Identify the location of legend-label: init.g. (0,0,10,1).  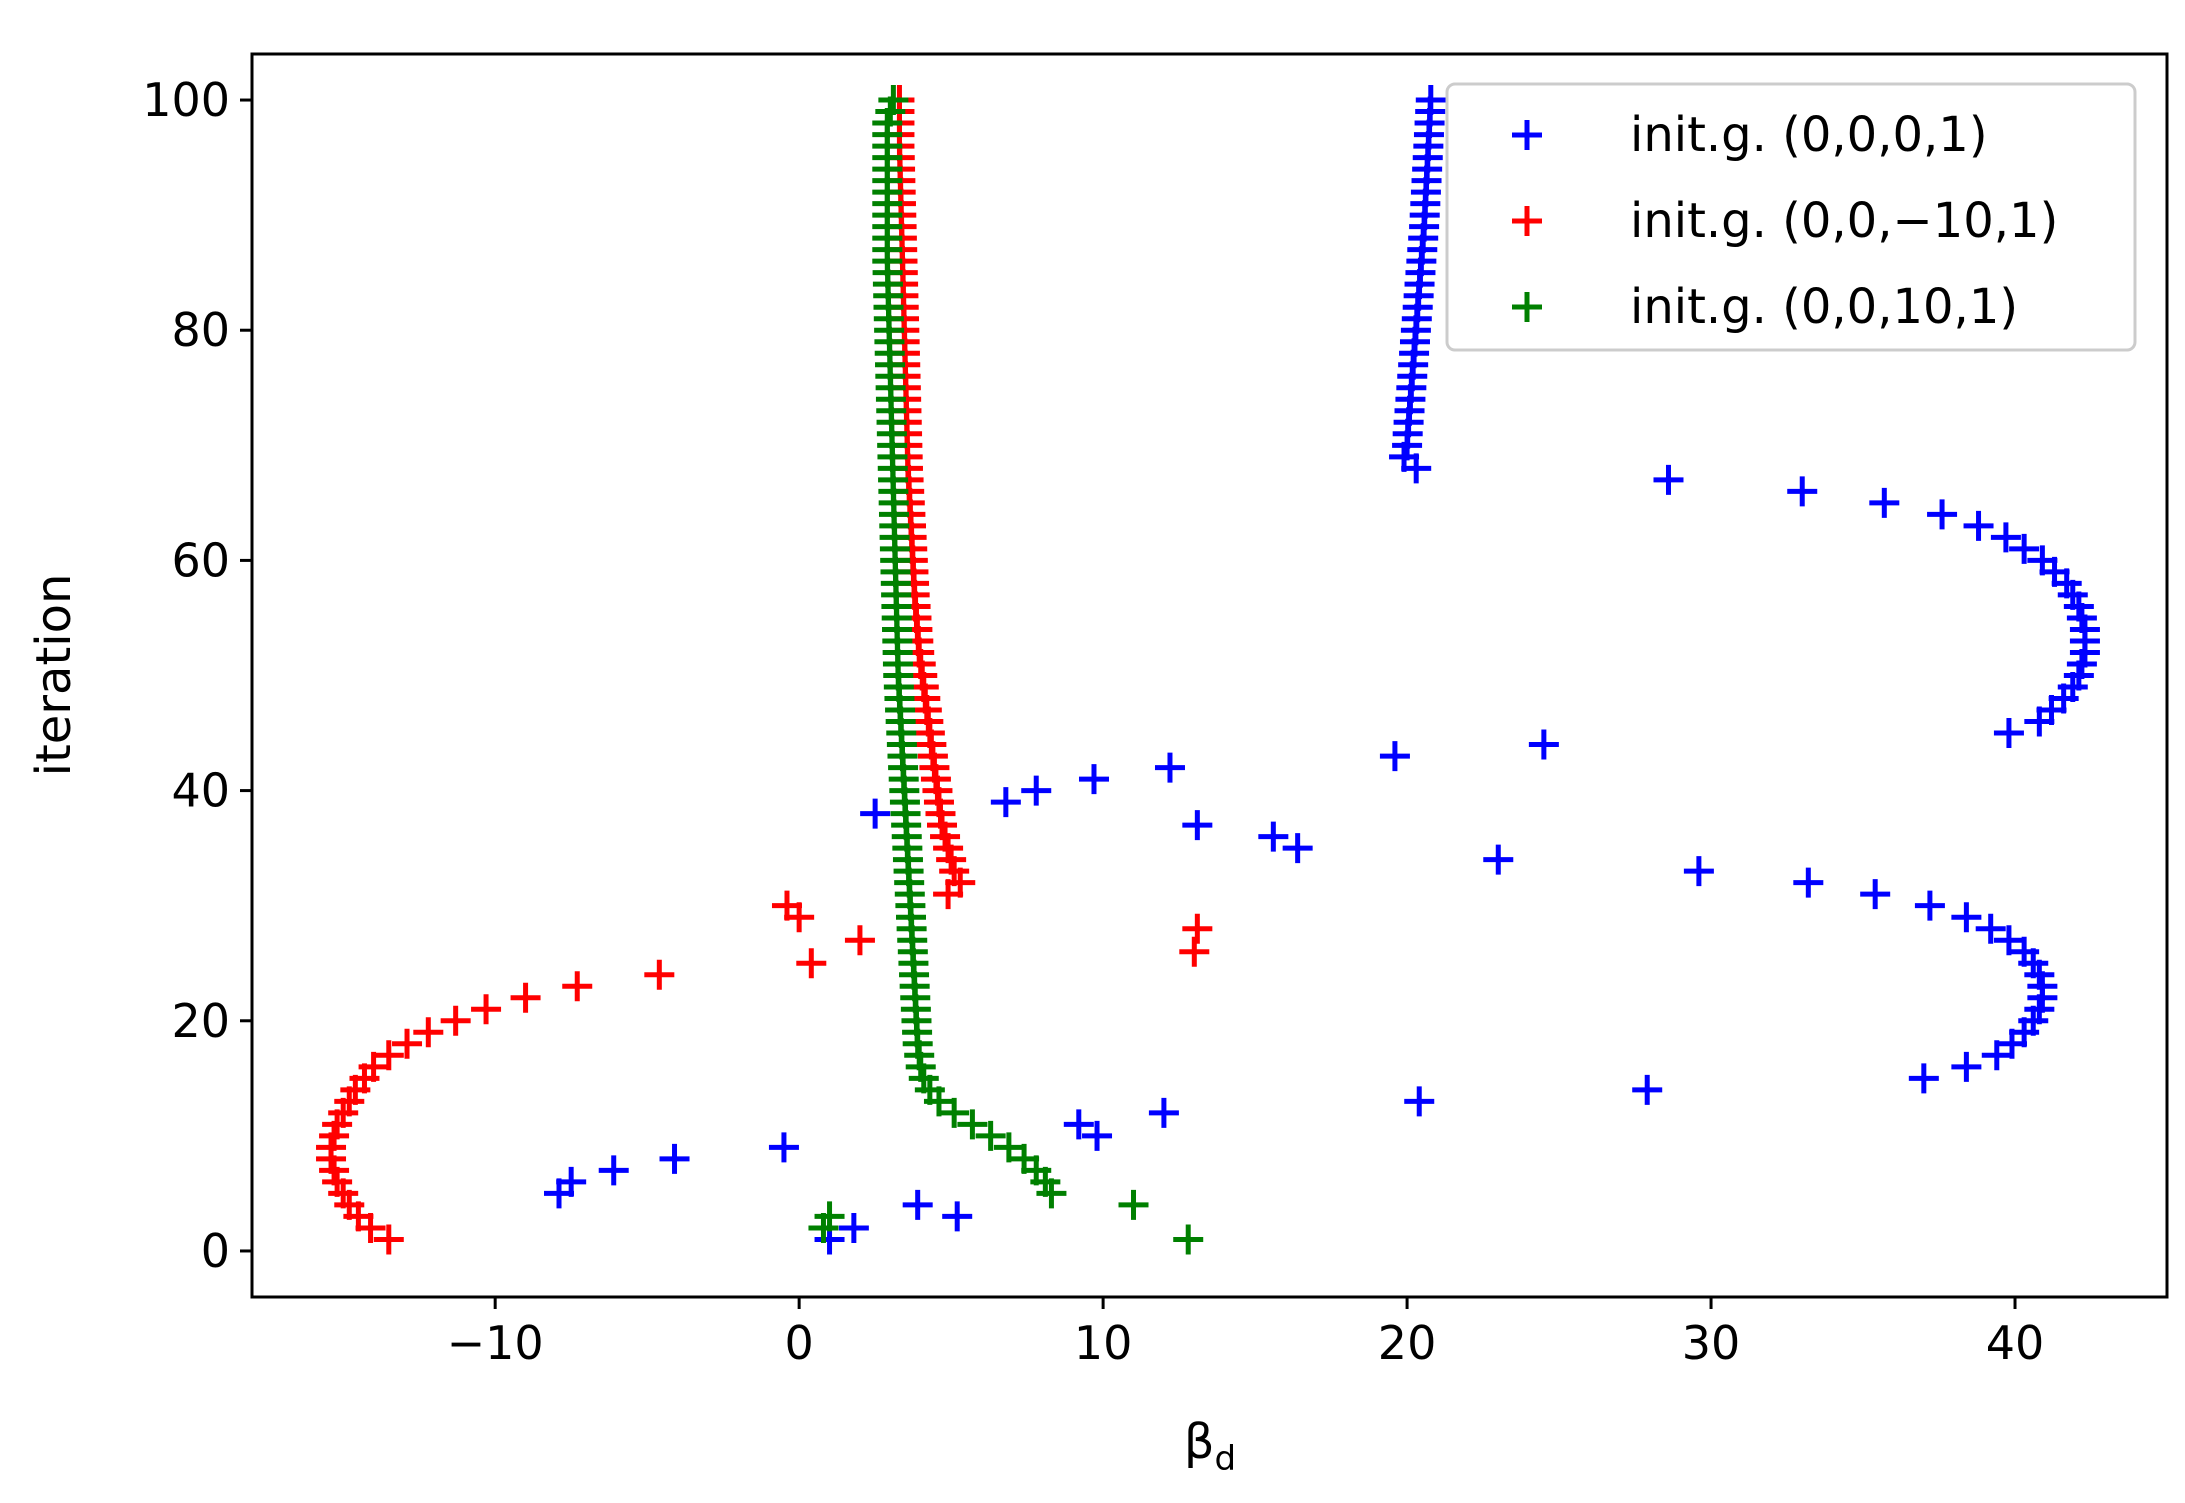
(1824, 307).